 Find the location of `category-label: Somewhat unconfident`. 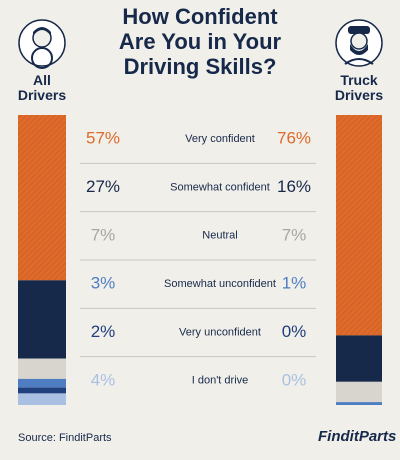

category-label: Somewhat unconfident is located at coordinates (220, 284).